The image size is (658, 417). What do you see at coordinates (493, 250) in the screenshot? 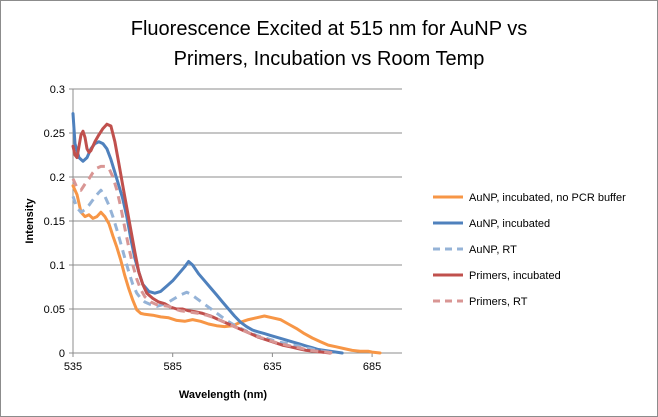
I see `legend-label-2: AuNP, RT` at bounding box center [493, 250].